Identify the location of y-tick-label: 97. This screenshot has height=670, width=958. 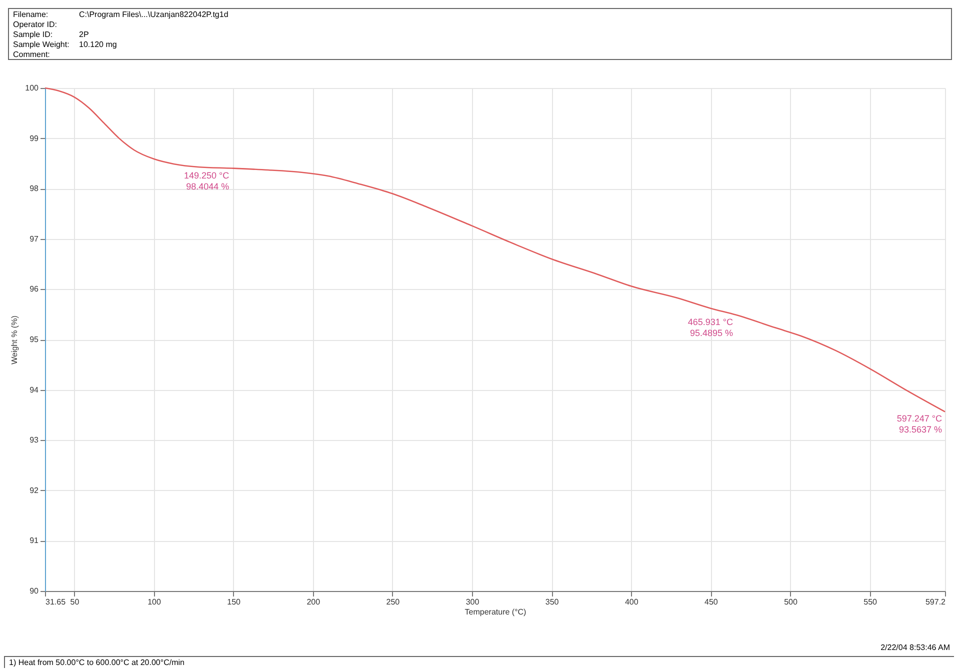
(35, 239).